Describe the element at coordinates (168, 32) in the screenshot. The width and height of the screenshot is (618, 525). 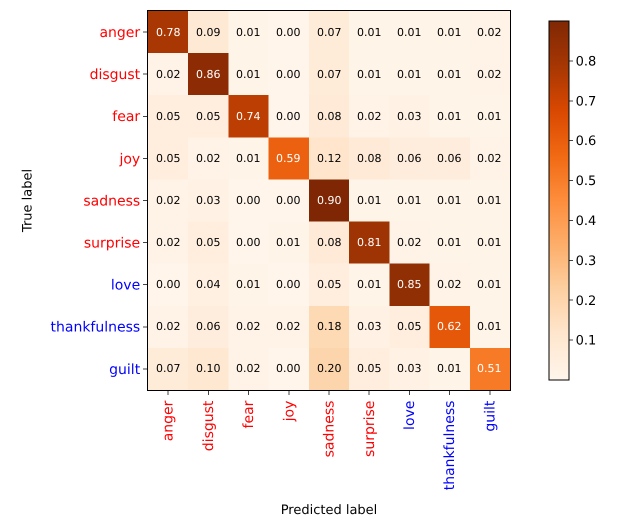
I see `data-label: 0.78` at that location.